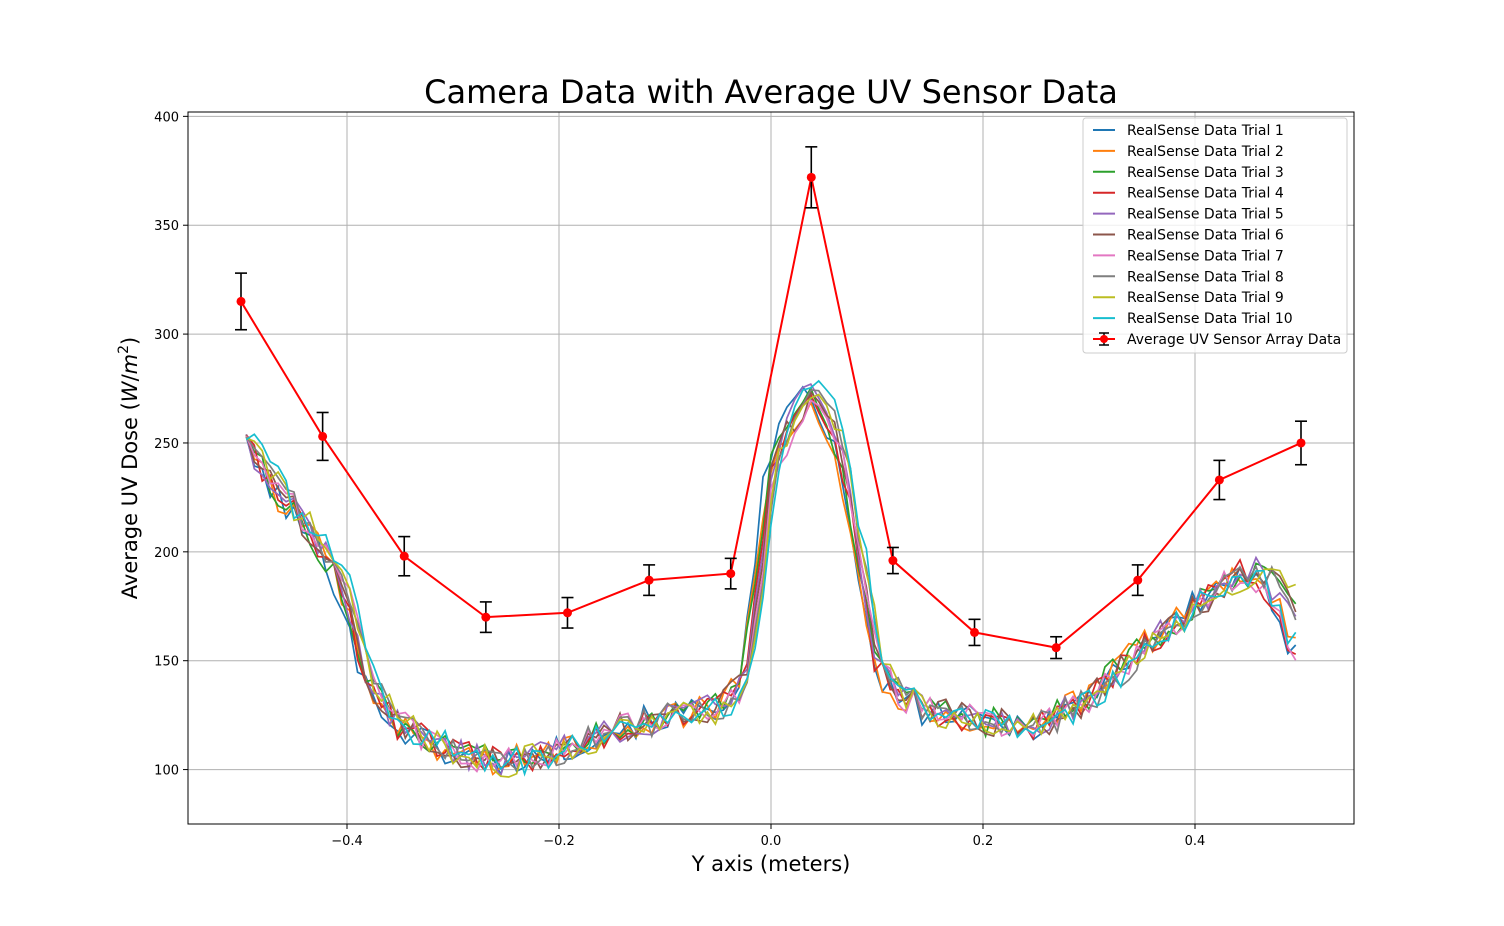  I want to click on y-axis-title-close: ), so click(130, 341).